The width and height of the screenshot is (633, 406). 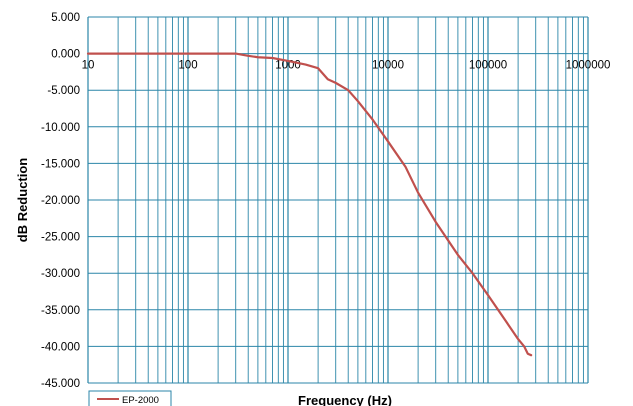 What do you see at coordinates (63, 91) in the screenshot?
I see `y-tick-label: -5.000` at bounding box center [63, 91].